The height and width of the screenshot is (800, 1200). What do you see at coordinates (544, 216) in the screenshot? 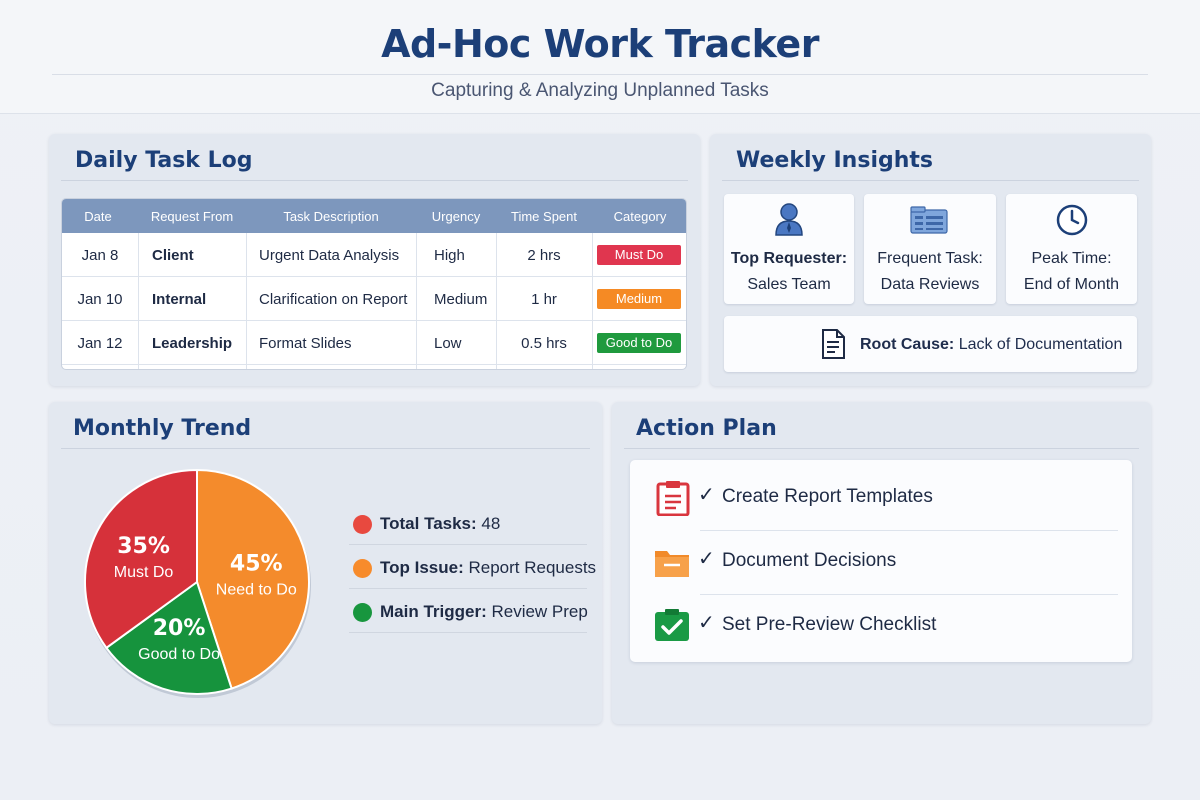
I see `column-header-time-spent: Time Spent` at bounding box center [544, 216].